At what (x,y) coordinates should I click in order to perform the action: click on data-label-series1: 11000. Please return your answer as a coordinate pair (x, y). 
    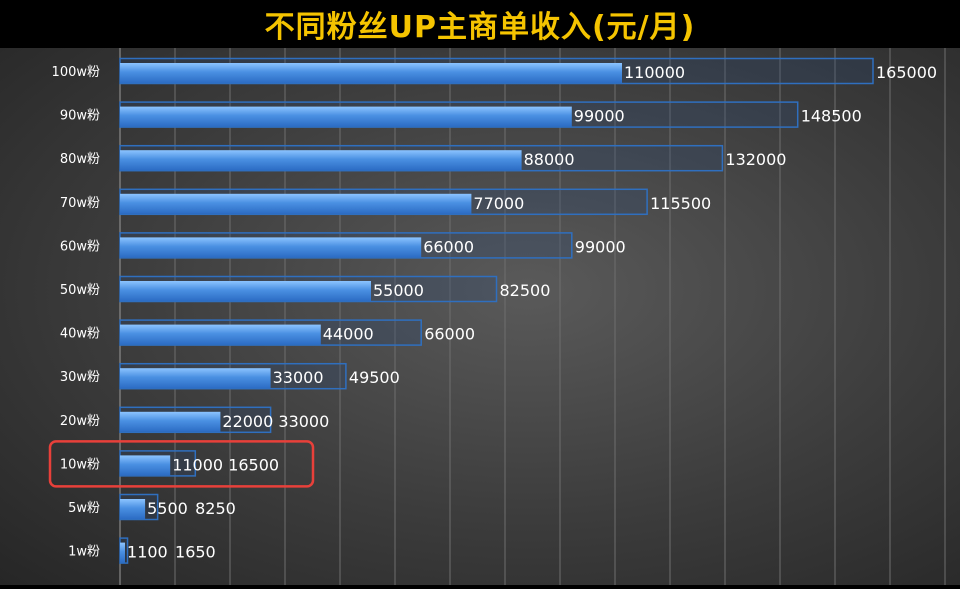
    Looking at the image, I should click on (197, 464).